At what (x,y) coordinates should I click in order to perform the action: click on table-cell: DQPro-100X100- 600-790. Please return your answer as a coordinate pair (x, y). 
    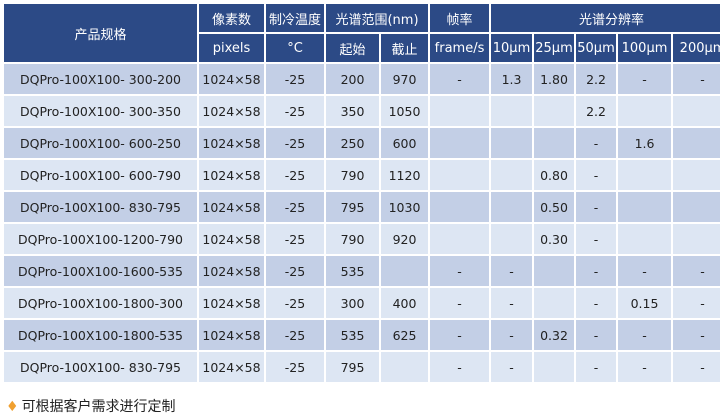
    Looking at the image, I should click on (100, 175).